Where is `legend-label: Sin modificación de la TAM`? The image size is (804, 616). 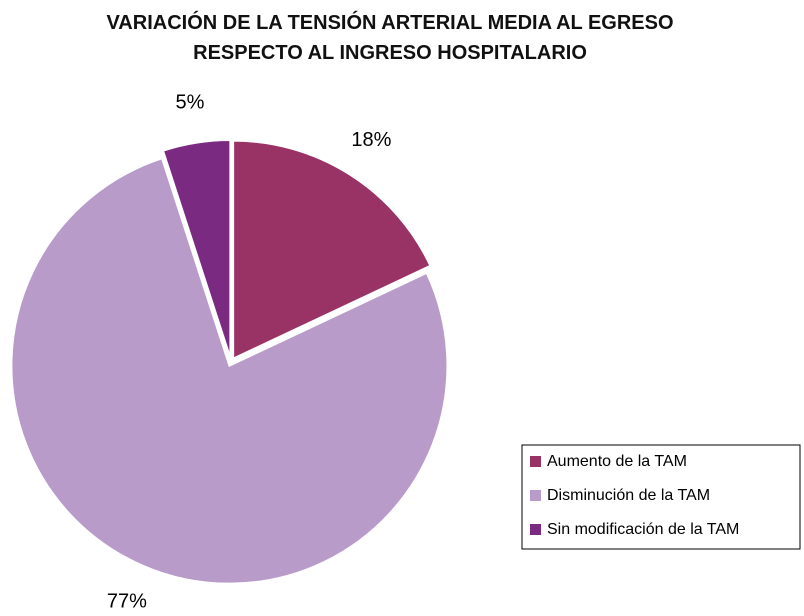 legend-label: Sin modificación de la TAM is located at coordinates (643, 529).